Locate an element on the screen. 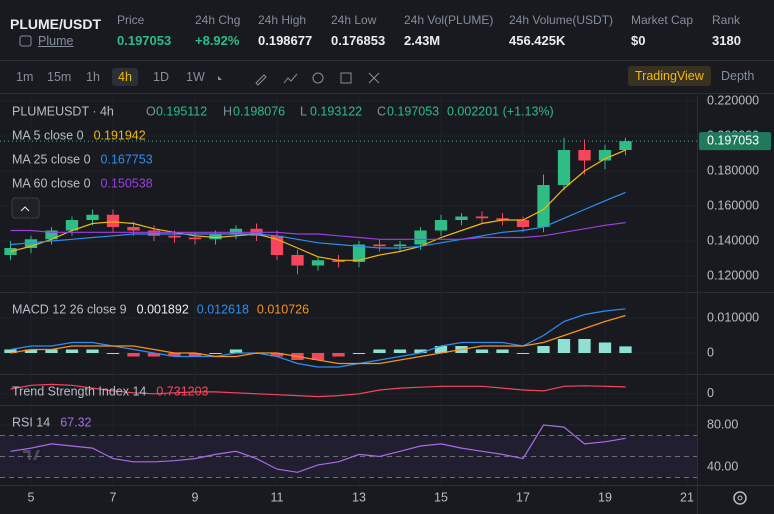 The image size is (774, 514). indicator-value: 0.012618 is located at coordinates (223, 309).